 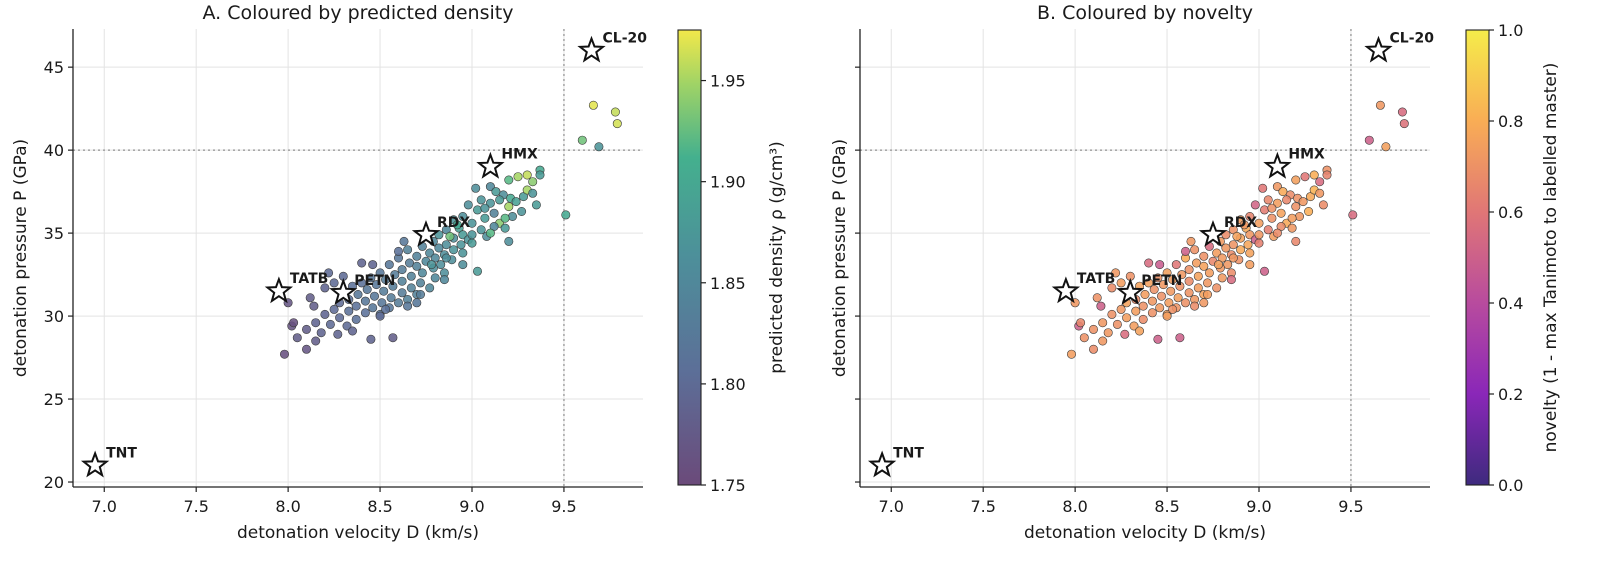 I want to click on colorbar-tick-label: 1.75, so click(x=728, y=485).